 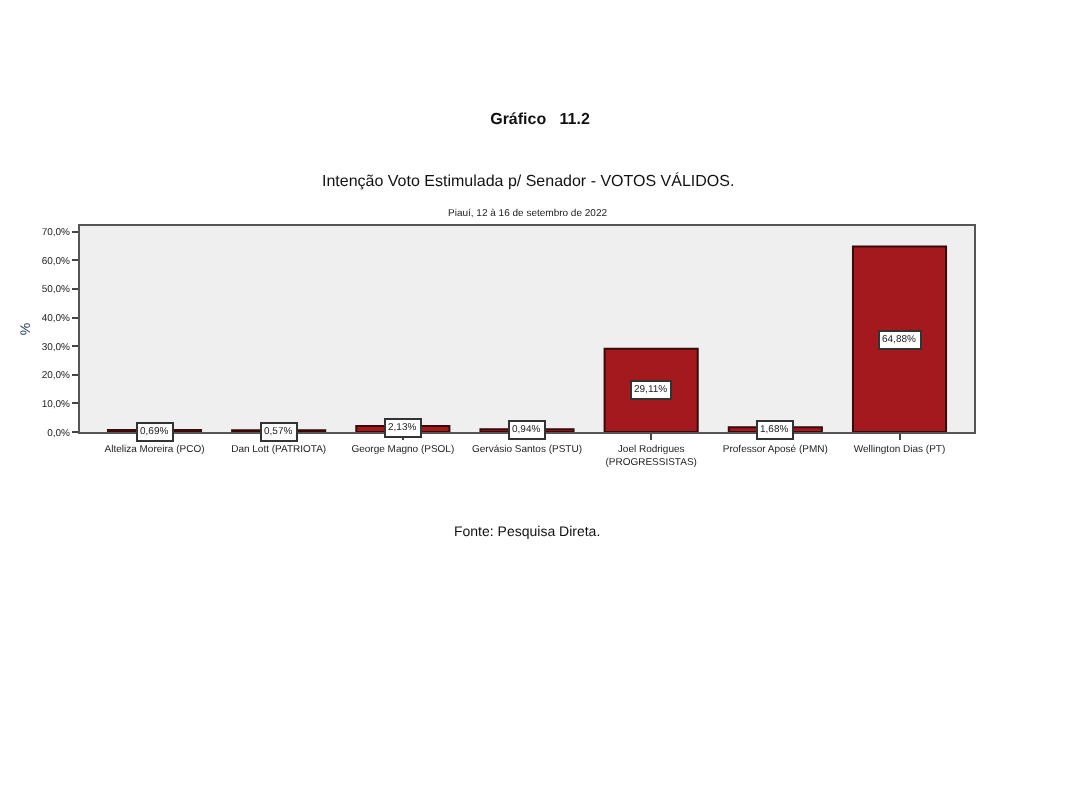 What do you see at coordinates (540, 119) in the screenshot?
I see `chart-title: Gráfico 11.2` at bounding box center [540, 119].